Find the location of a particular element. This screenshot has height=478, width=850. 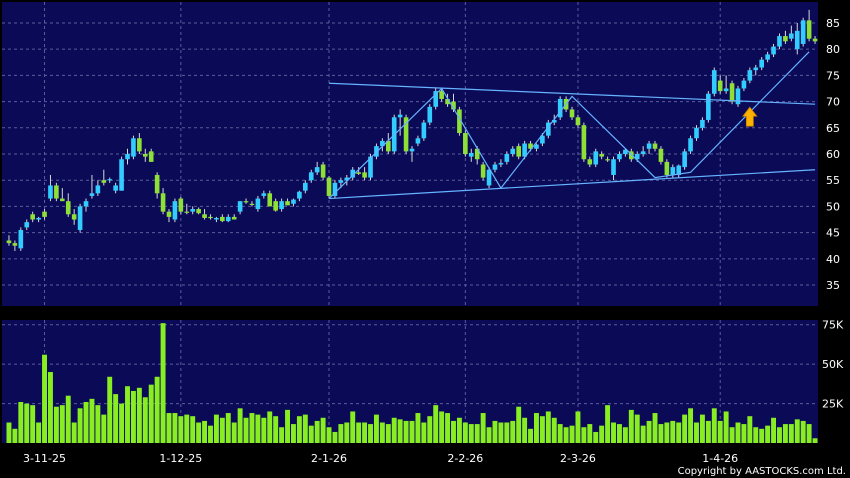

date-tick-label: 2-1-26 is located at coordinates (329, 458).